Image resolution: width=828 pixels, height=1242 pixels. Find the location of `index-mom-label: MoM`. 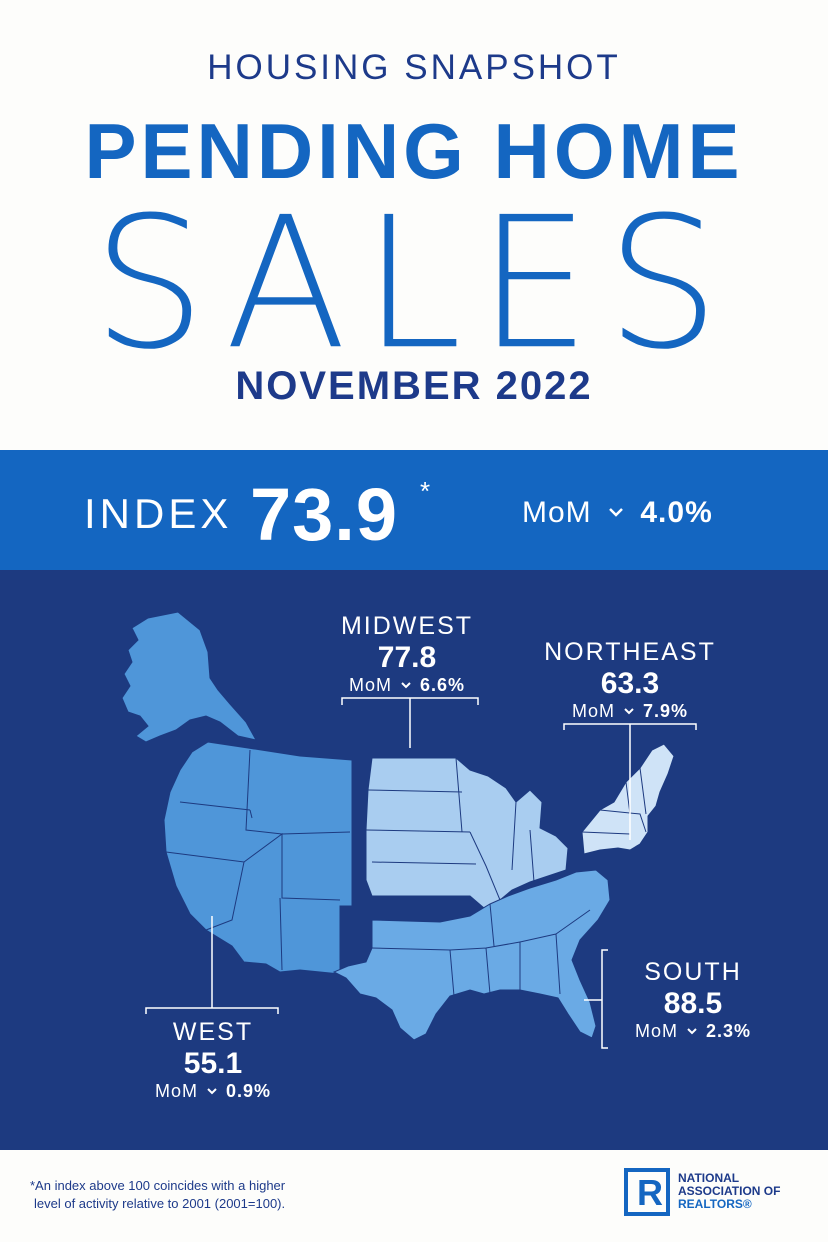

index-mom-label: MoM is located at coordinates (557, 512).